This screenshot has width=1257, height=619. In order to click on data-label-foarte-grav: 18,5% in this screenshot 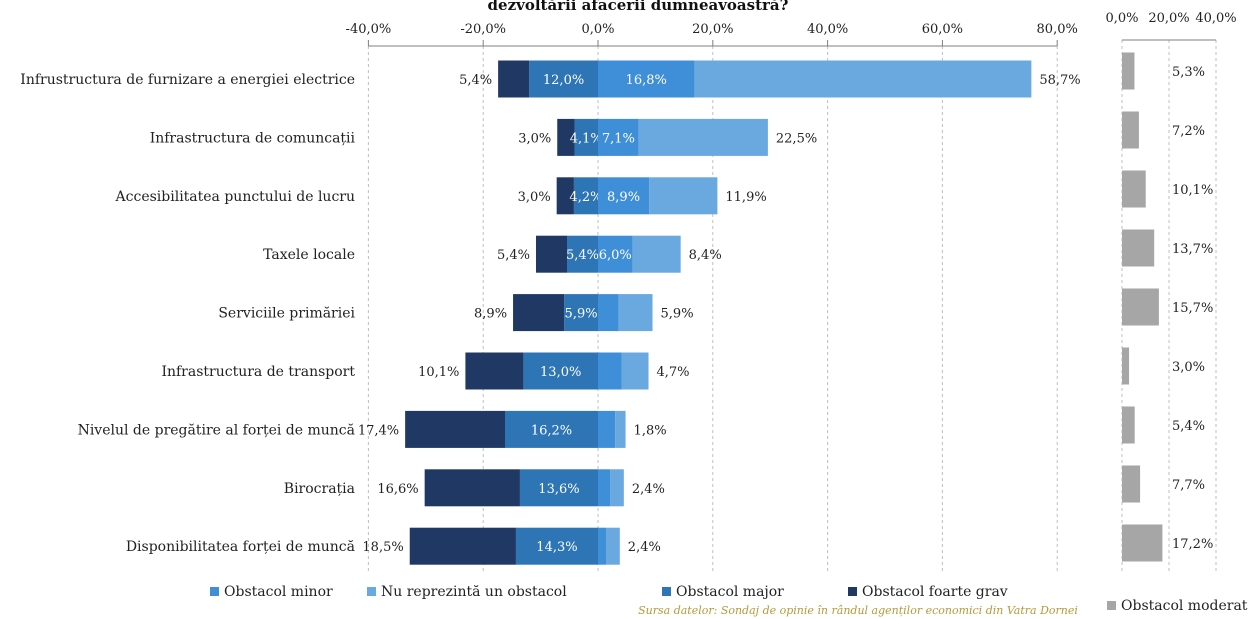, I will do `click(382, 547)`.